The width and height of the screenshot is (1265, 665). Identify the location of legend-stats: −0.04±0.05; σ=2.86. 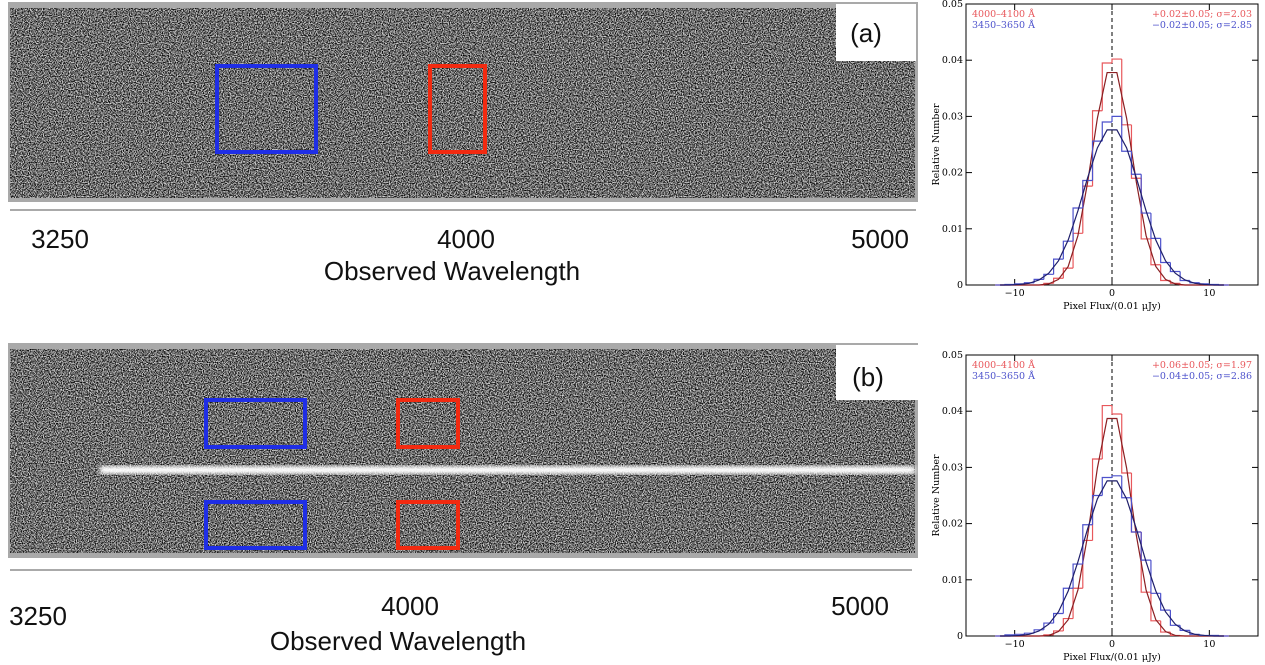
(1202, 376).